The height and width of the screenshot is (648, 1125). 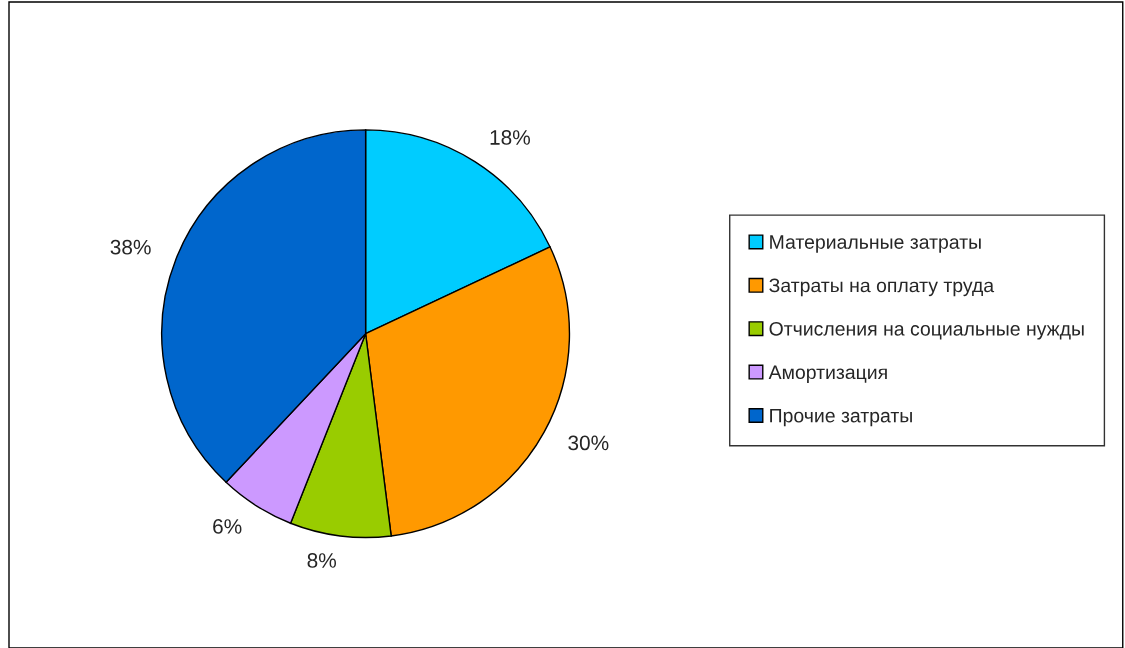 I want to click on legend-label: Затраты на оплату труда, so click(x=882, y=287).